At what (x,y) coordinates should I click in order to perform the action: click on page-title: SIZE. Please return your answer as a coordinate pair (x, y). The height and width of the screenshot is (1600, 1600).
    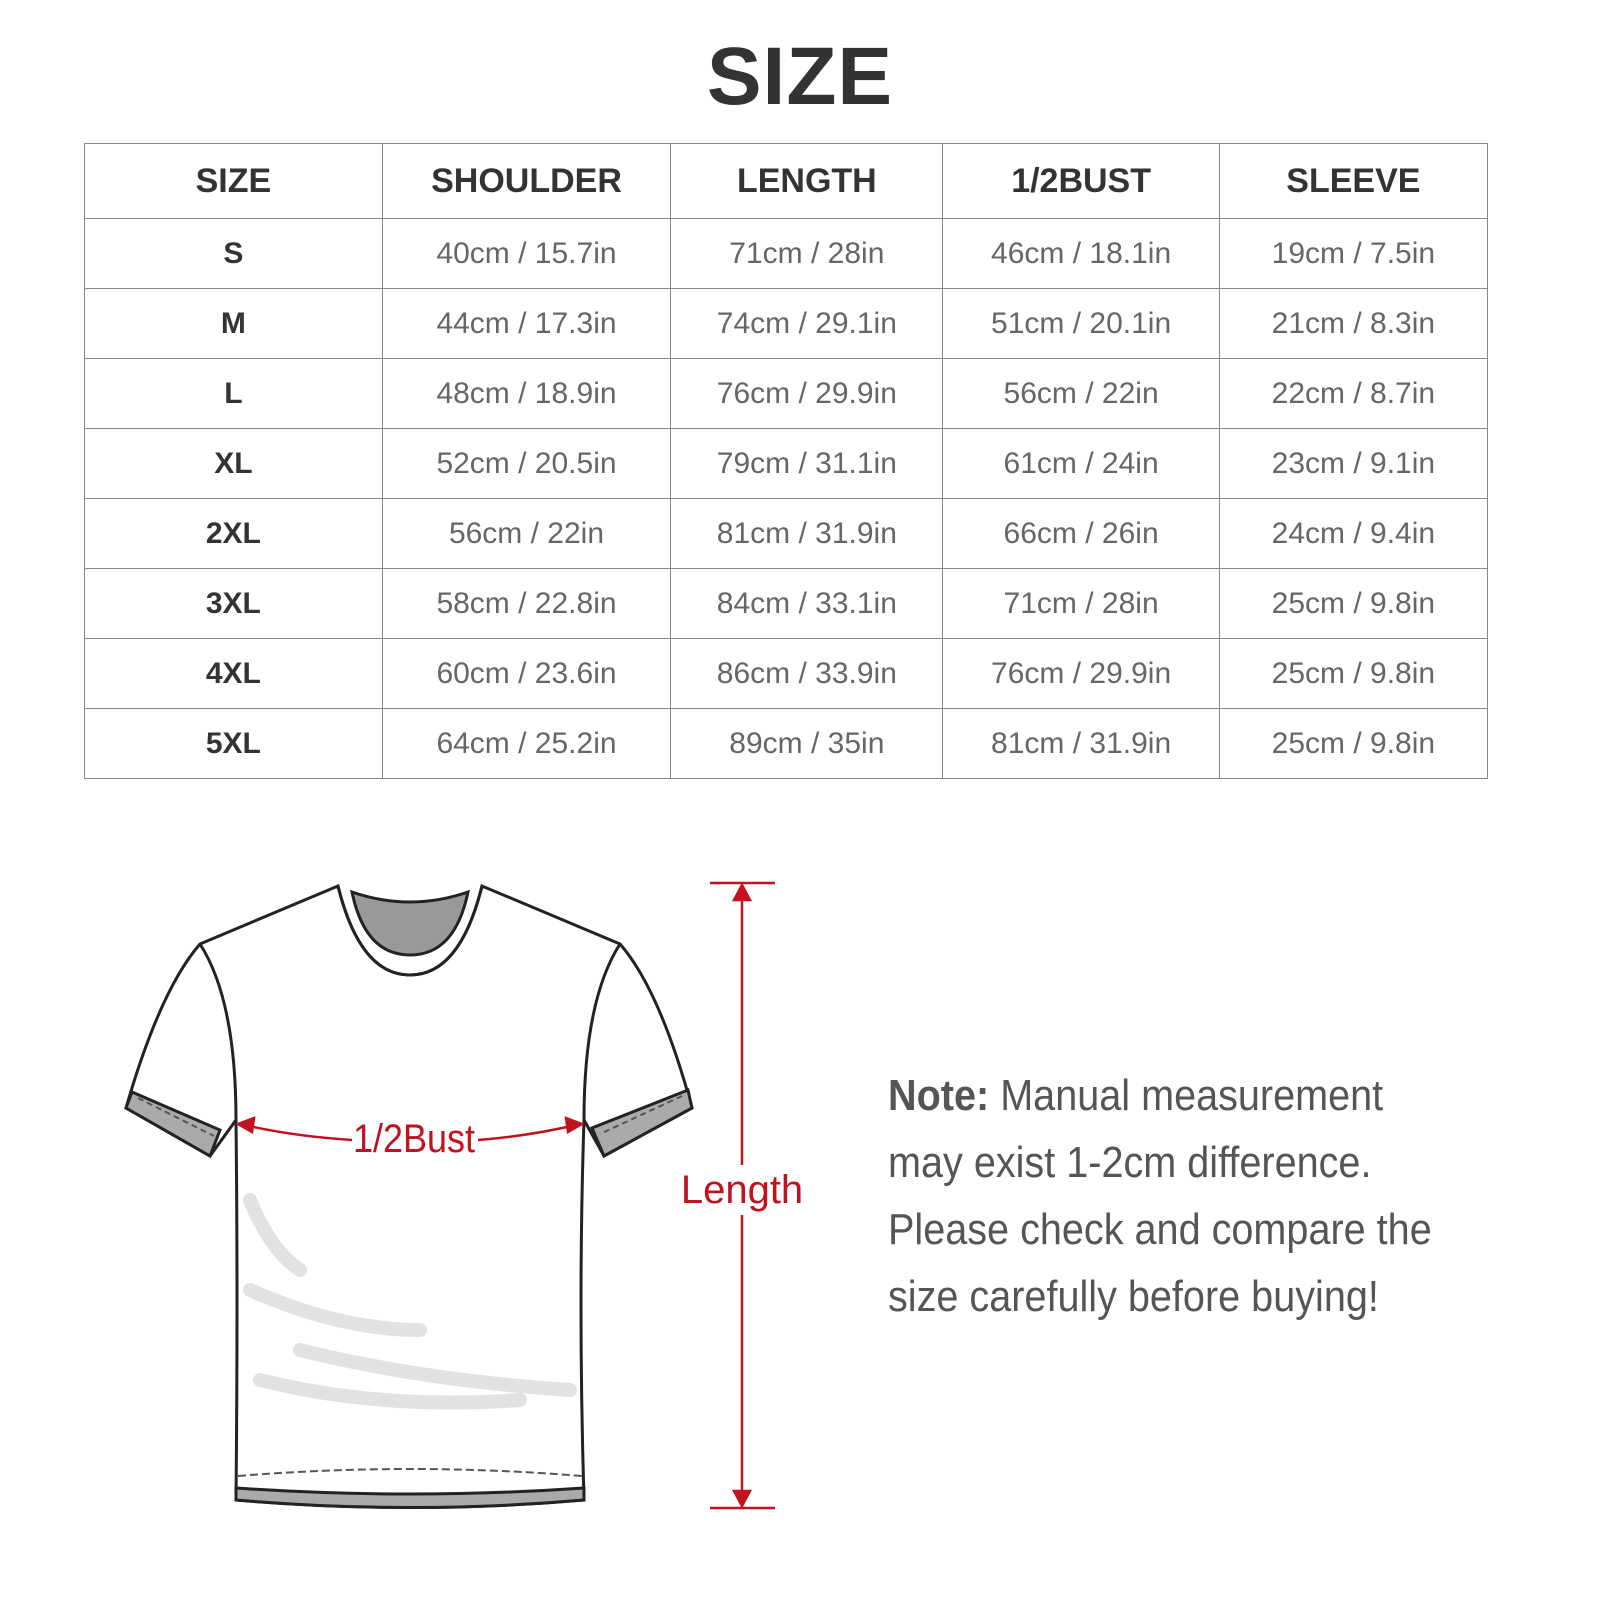
    Looking at the image, I should click on (800, 76).